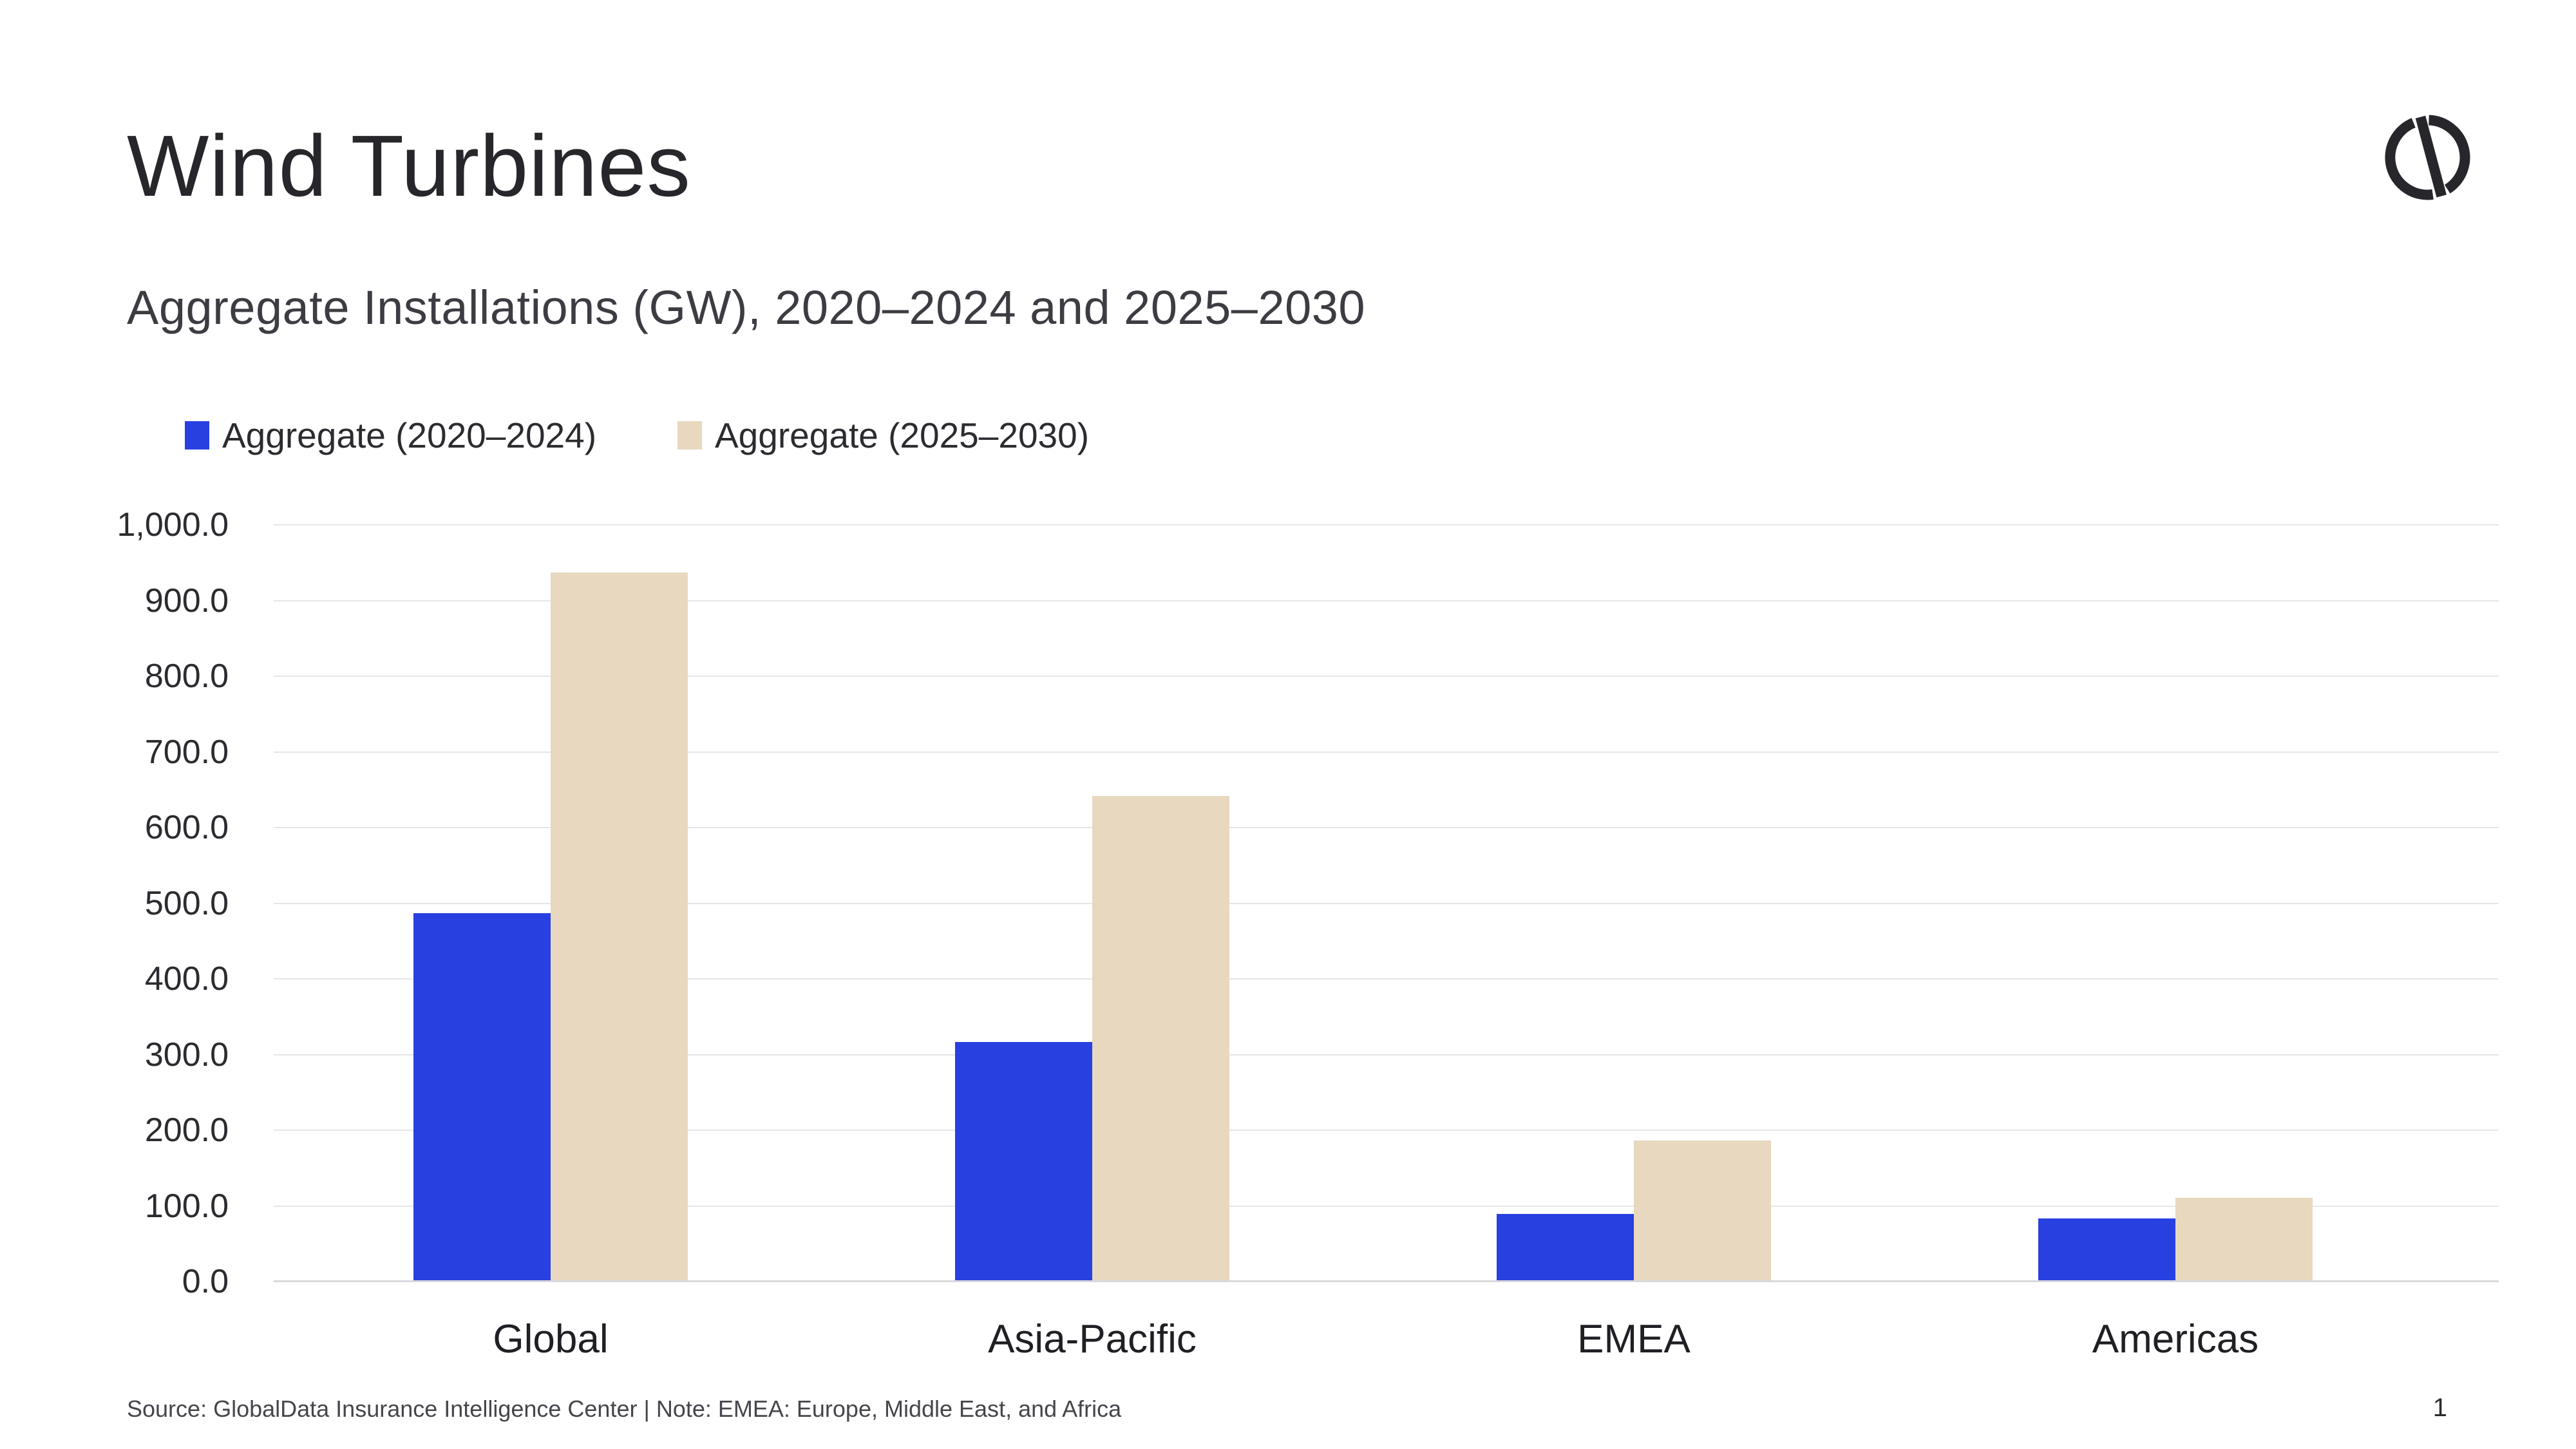 The image size is (2576, 1449). Describe the element at coordinates (186, 827) in the screenshot. I see `y-tick-label: 600.0` at that location.